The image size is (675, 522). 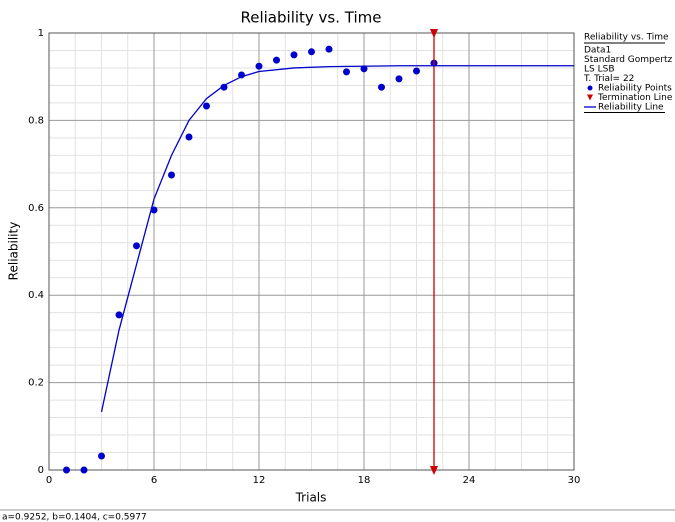 I want to click on x-tick-label: 12, so click(x=259, y=480).